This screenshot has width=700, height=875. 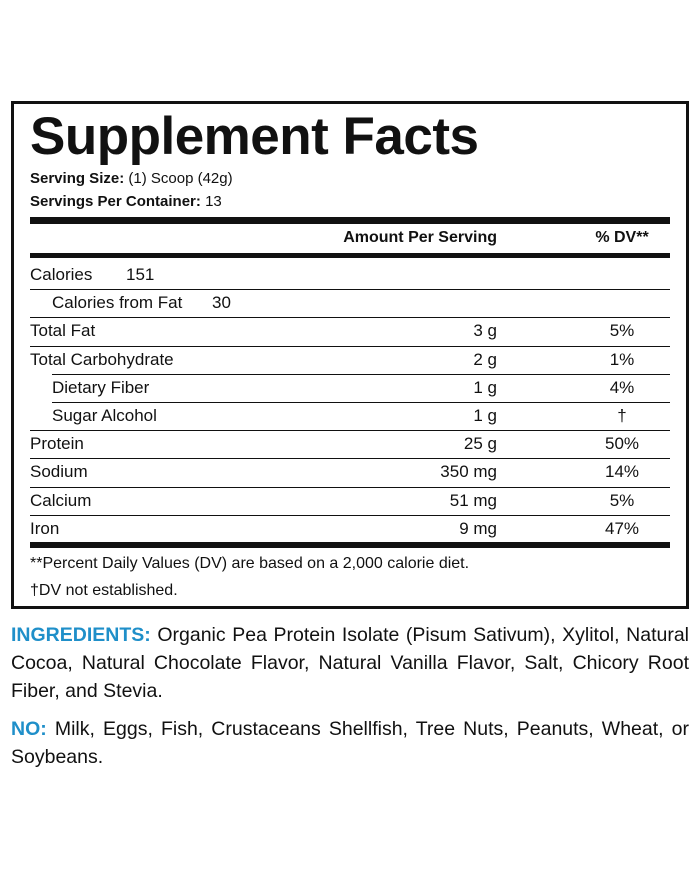 What do you see at coordinates (102, 359) in the screenshot?
I see `nutrient-name: Total Carbohydrate` at bounding box center [102, 359].